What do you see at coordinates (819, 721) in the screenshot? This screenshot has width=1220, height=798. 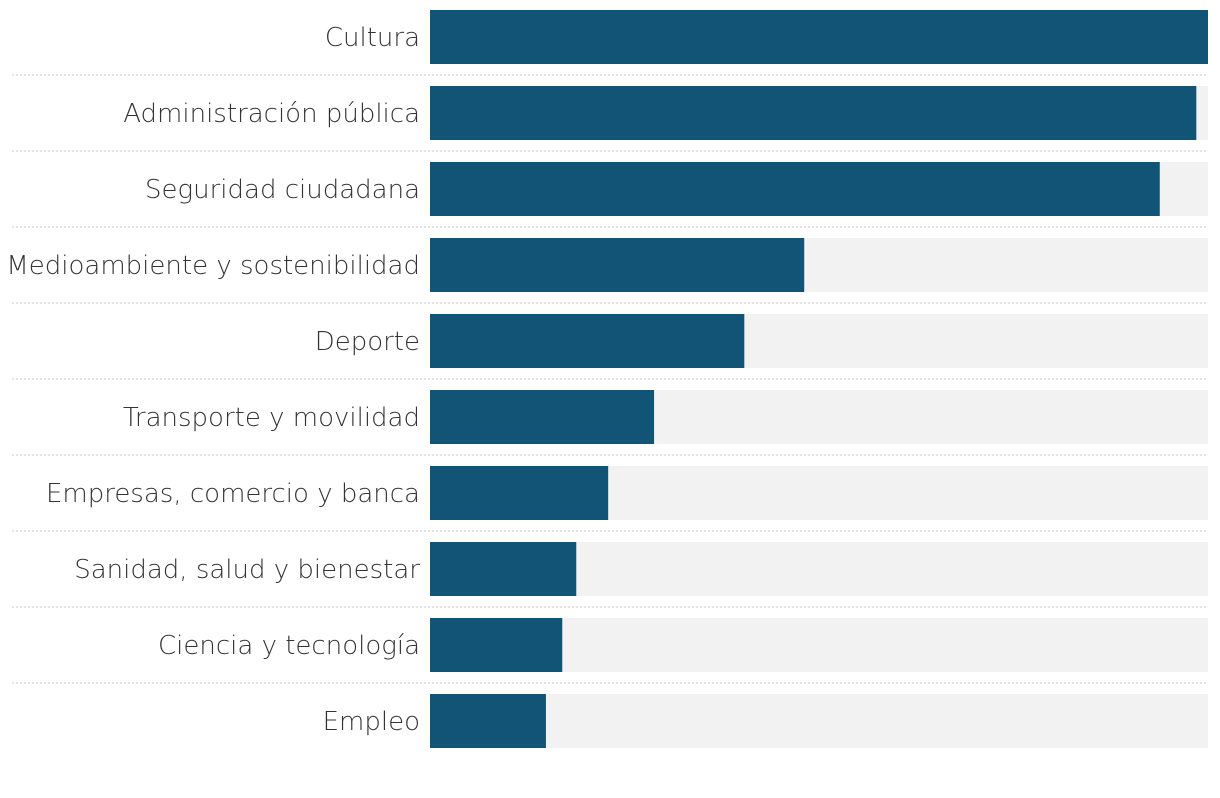 I see `bar-track` at bounding box center [819, 721].